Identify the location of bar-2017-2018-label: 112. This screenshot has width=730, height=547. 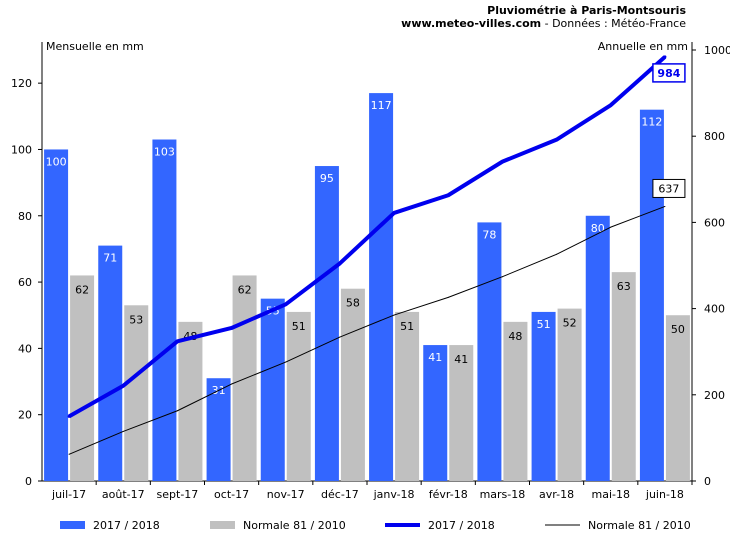
(651, 122).